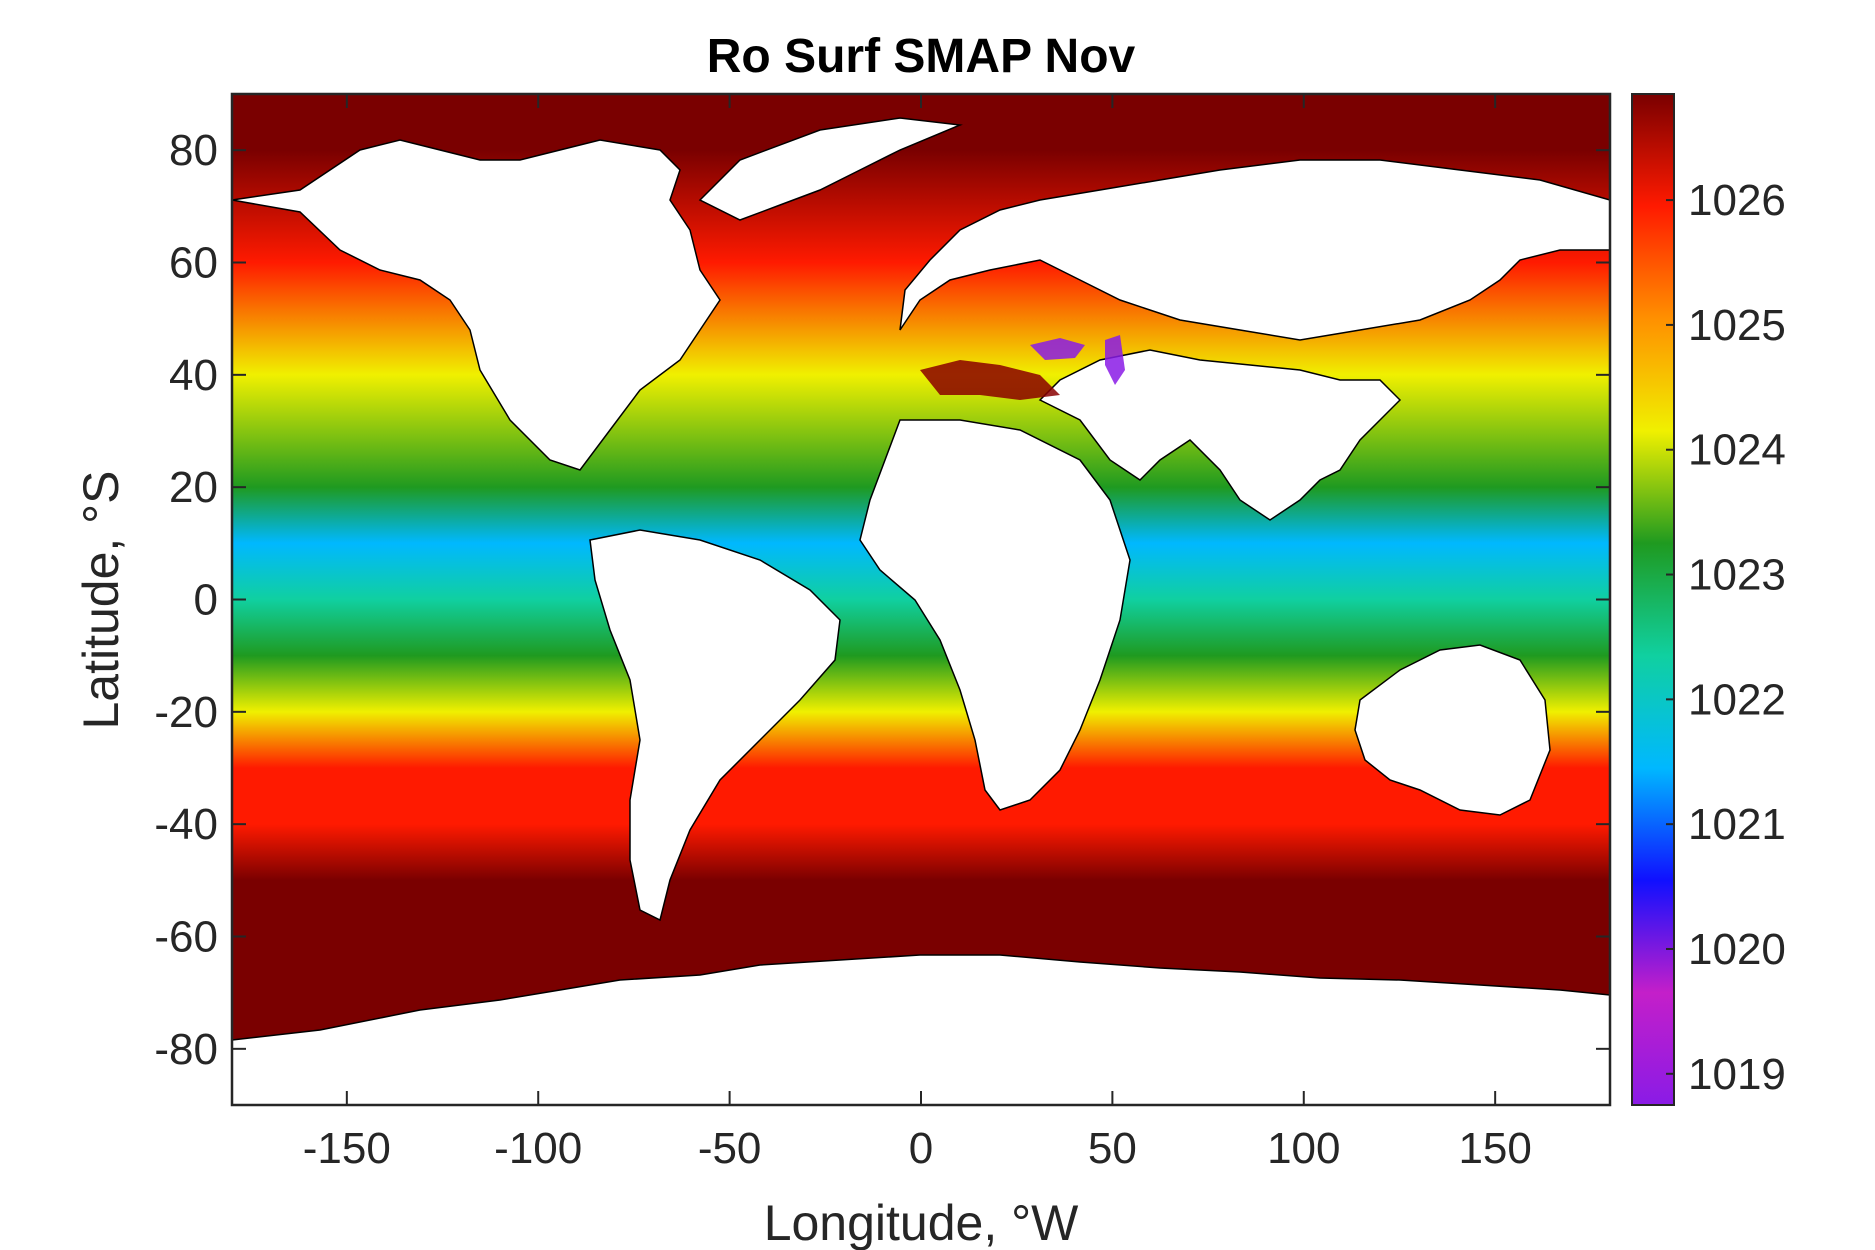 This screenshot has width=1875, height=1250. Describe the element at coordinates (193, 487) in the screenshot. I see `y-tick-label: 20` at that location.